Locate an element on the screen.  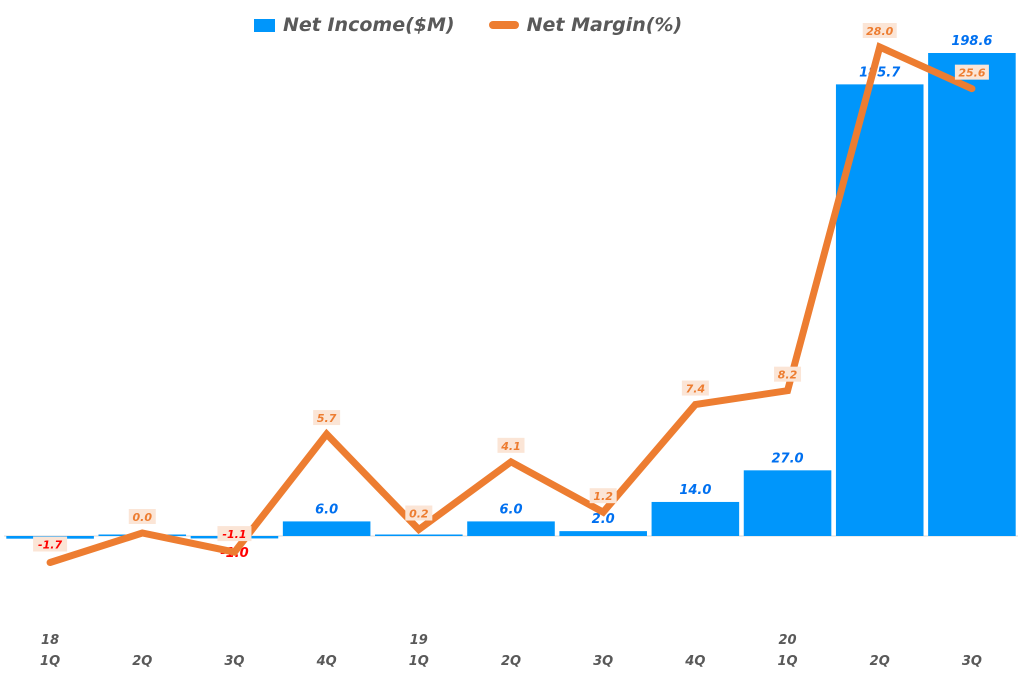
line-value-label: 8.2 is located at coordinates (788, 375).